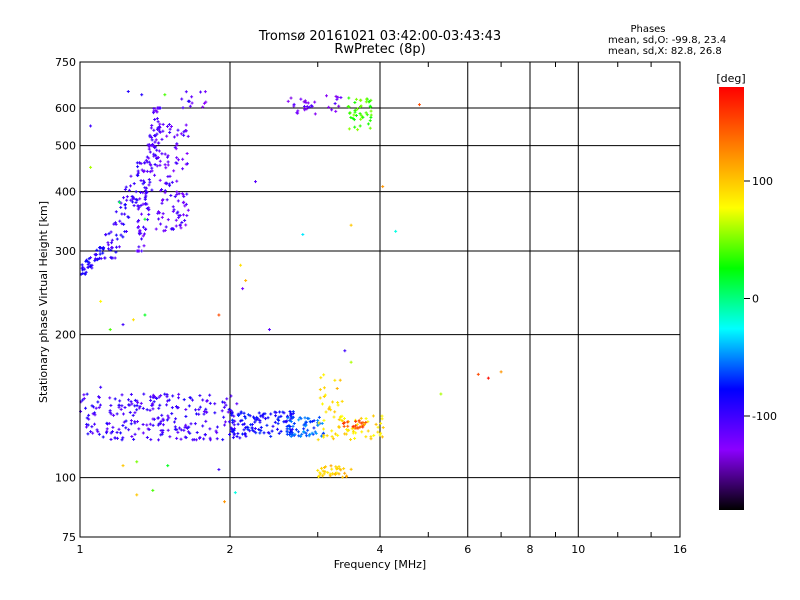  I want to click on colorbar-tick-label: 0, so click(755, 299).